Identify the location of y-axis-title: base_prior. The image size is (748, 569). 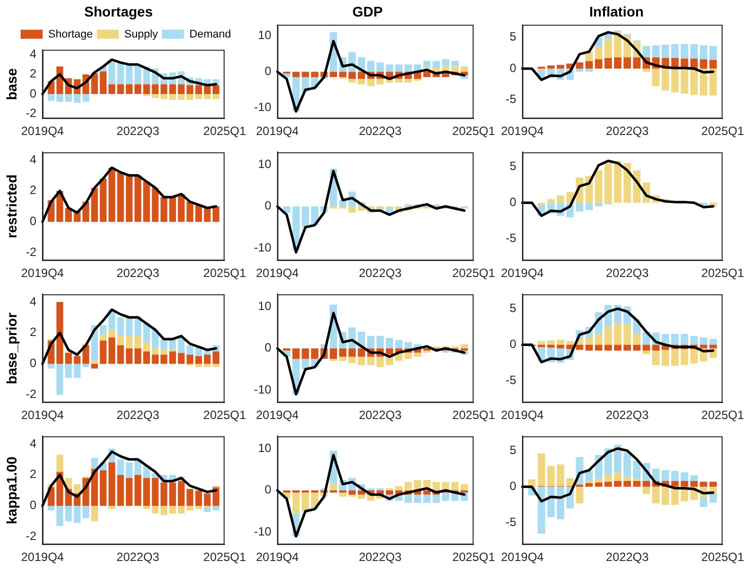
(11, 348).